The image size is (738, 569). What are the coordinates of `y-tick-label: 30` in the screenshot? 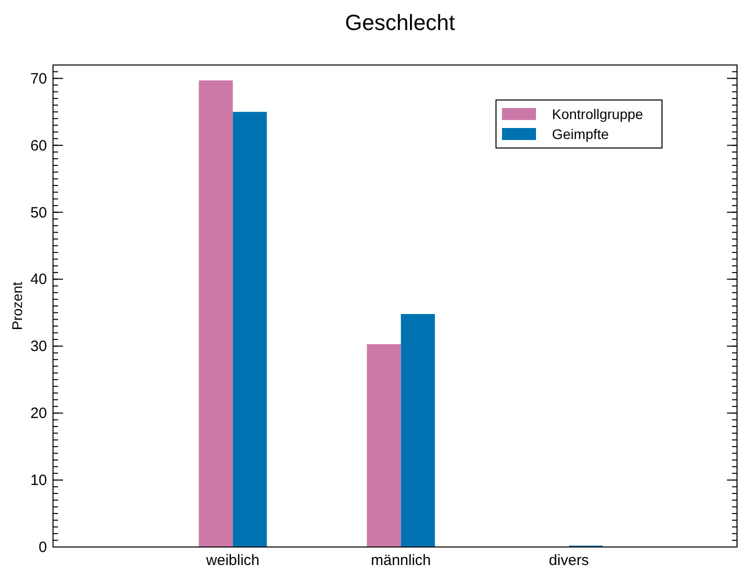 It's located at (38, 347).